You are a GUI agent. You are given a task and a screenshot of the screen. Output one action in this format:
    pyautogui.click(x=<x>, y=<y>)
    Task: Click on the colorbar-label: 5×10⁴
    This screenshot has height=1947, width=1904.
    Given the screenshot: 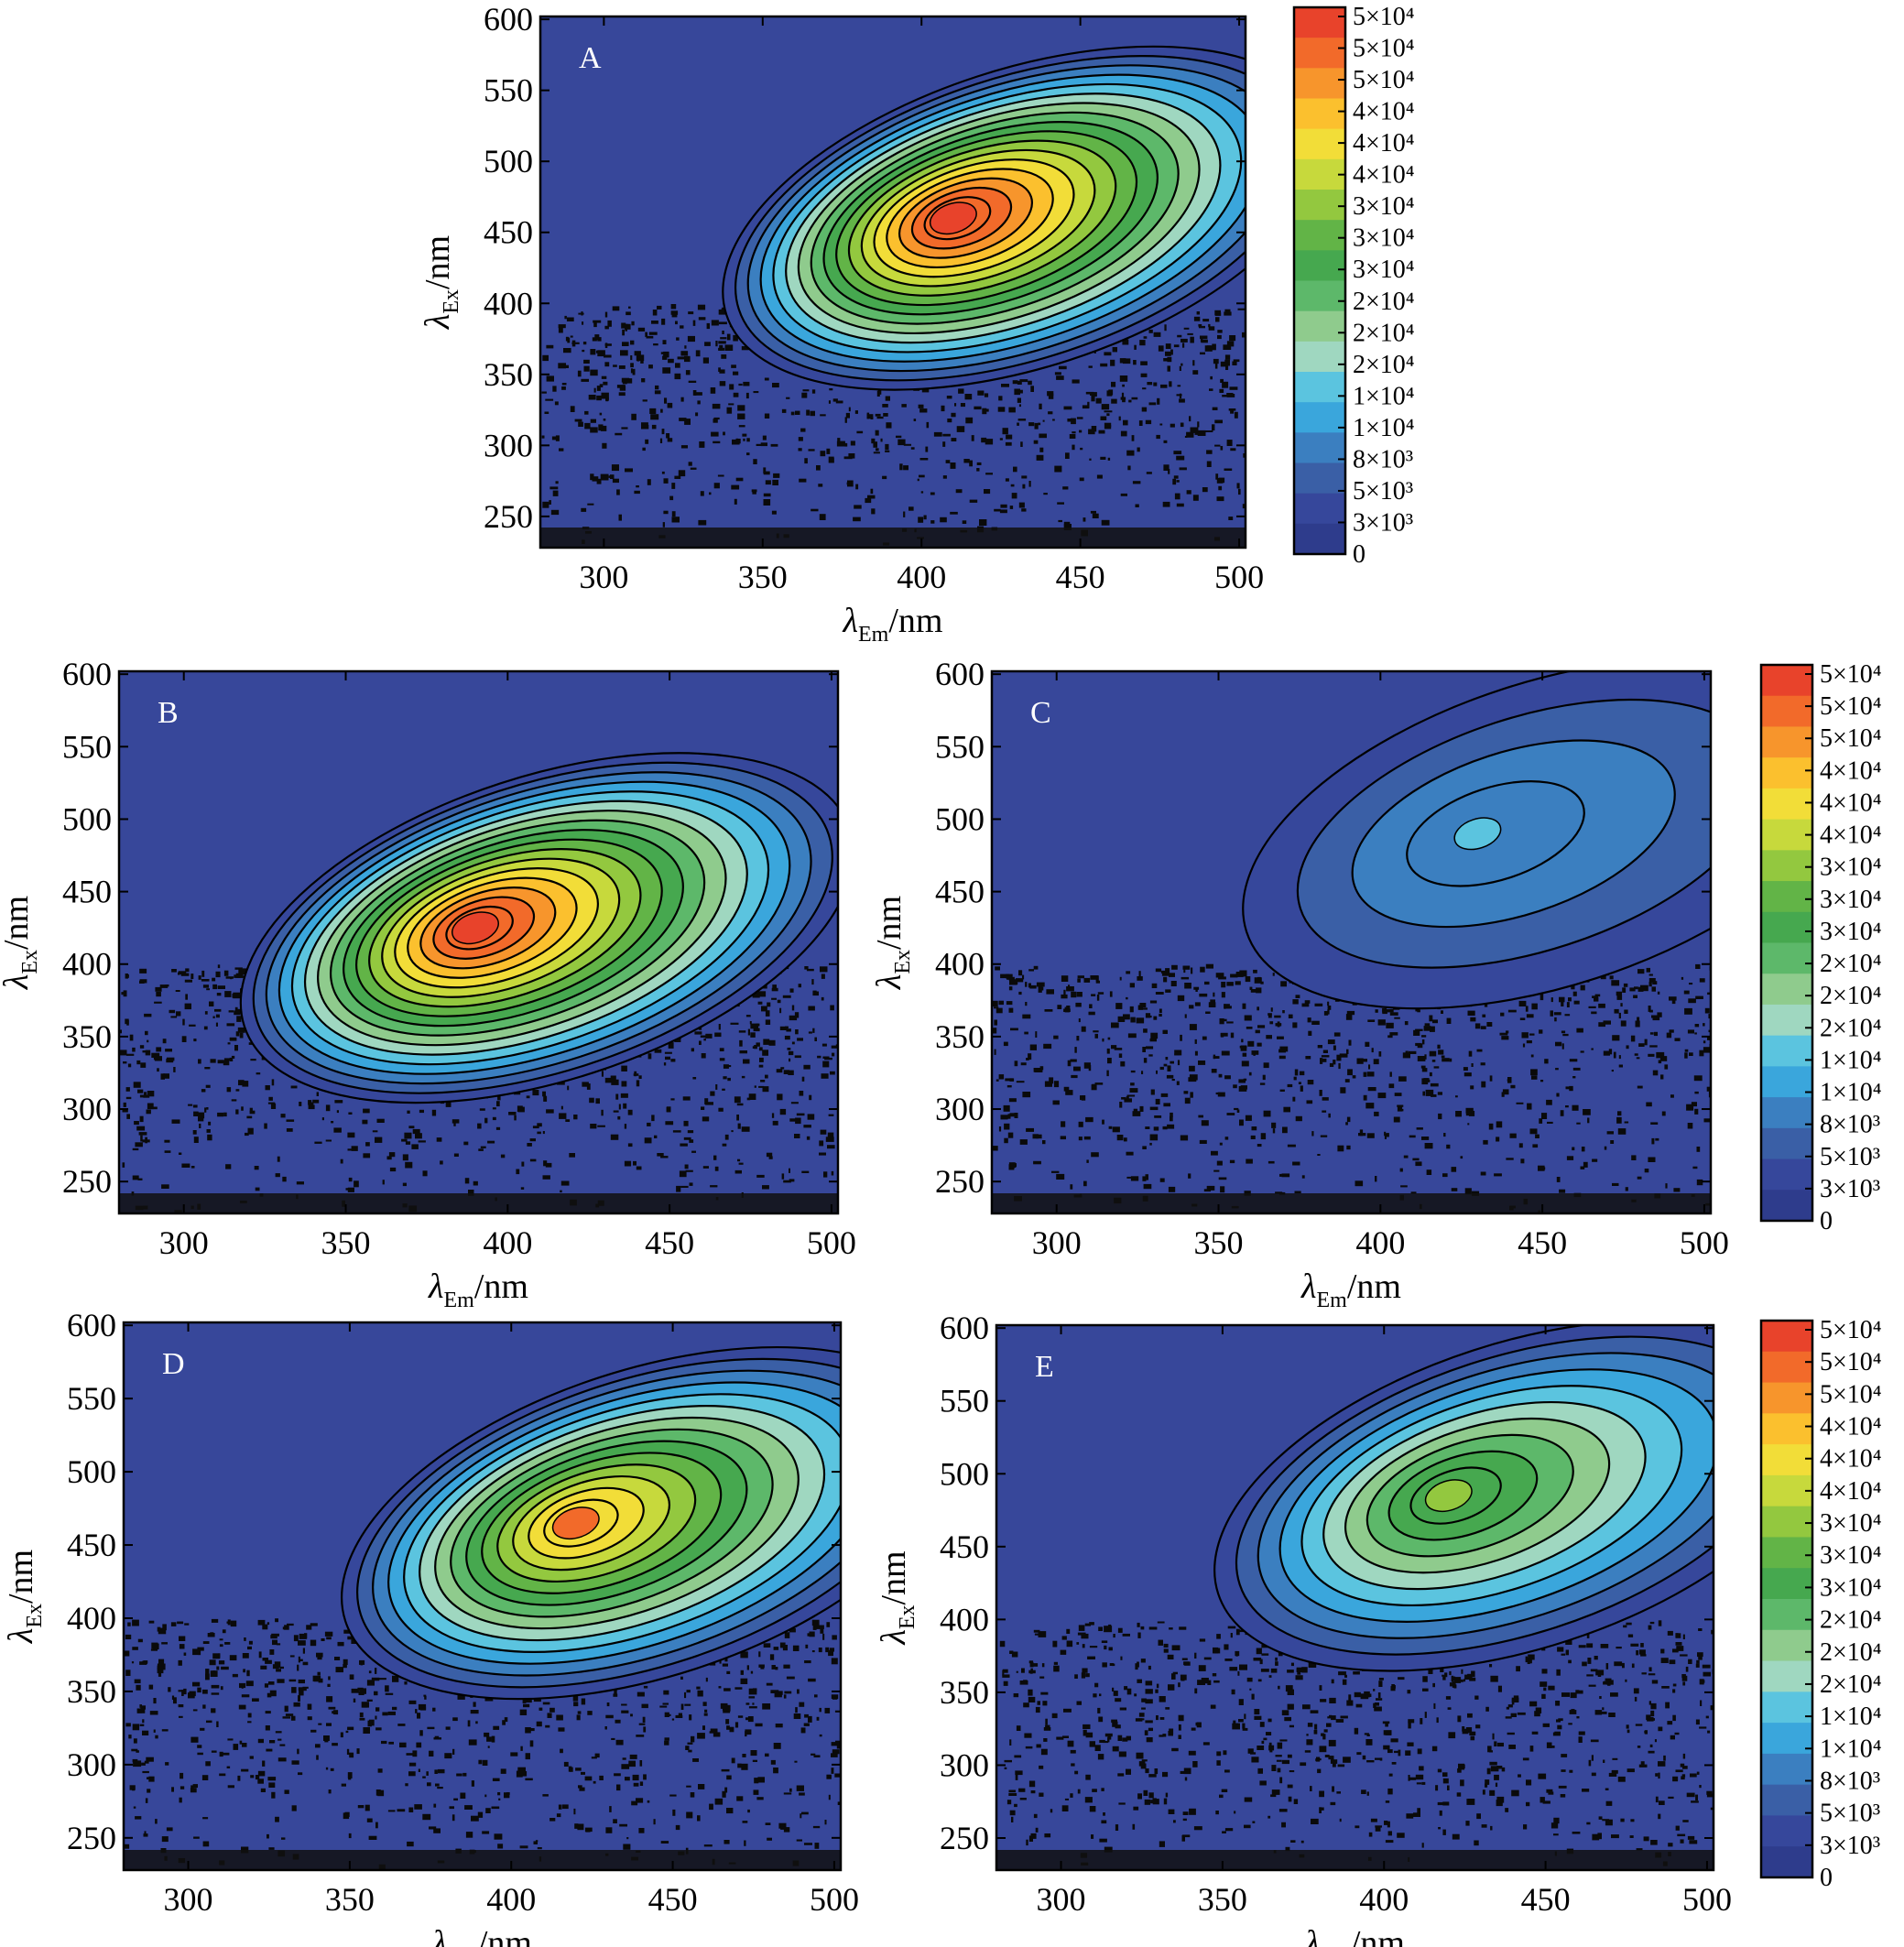 What is the action you would take?
    pyautogui.click(x=1851, y=707)
    